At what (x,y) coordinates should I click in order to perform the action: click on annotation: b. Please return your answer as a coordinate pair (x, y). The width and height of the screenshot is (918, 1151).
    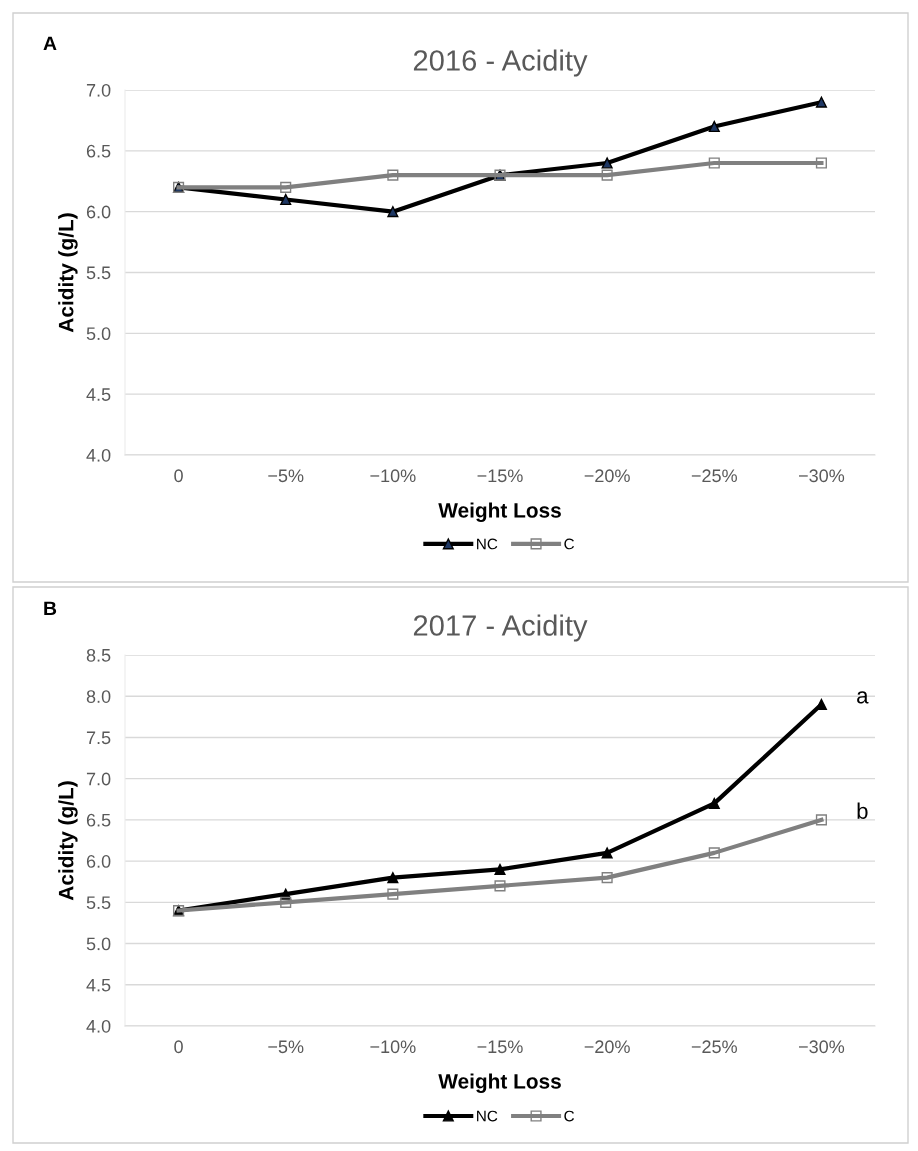
    Looking at the image, I should click on (862, 810).